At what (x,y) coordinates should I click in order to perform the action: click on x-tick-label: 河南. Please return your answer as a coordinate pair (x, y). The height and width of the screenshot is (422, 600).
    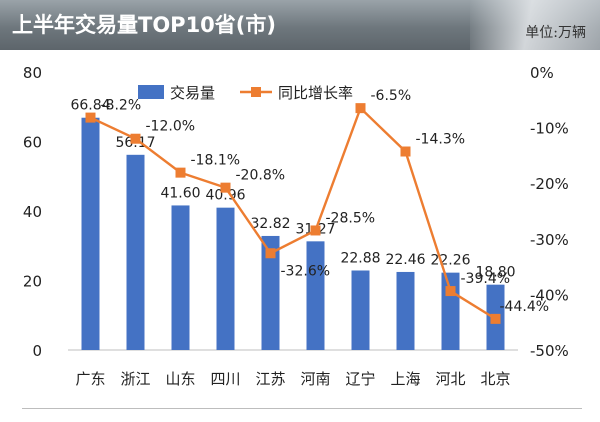
    Looking at the image, I should click on (315, 379).